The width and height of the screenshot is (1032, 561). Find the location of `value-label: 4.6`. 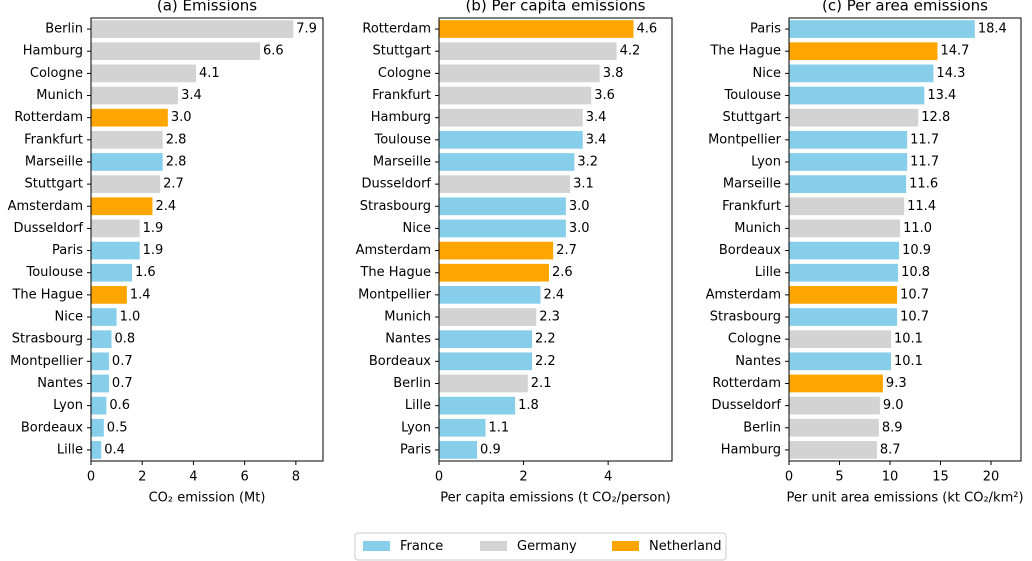

value-label: 4.6 is located at coordinates (647, 29).